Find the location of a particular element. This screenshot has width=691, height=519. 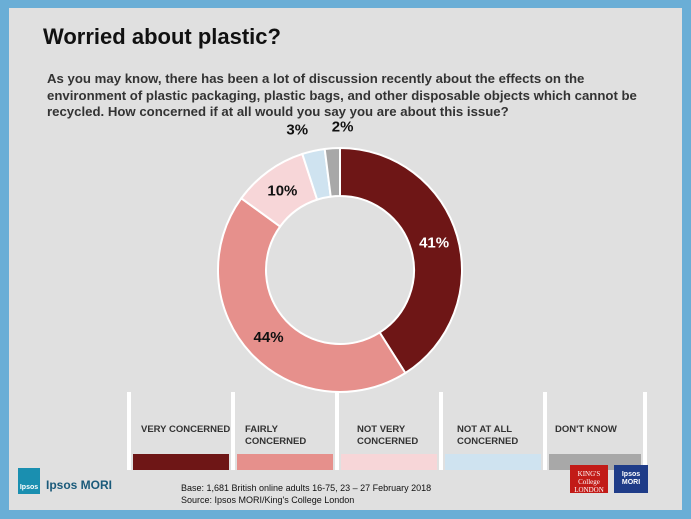

source-note: Source: Ipsos MORI/King's College London is located at coordinates (268, 500).